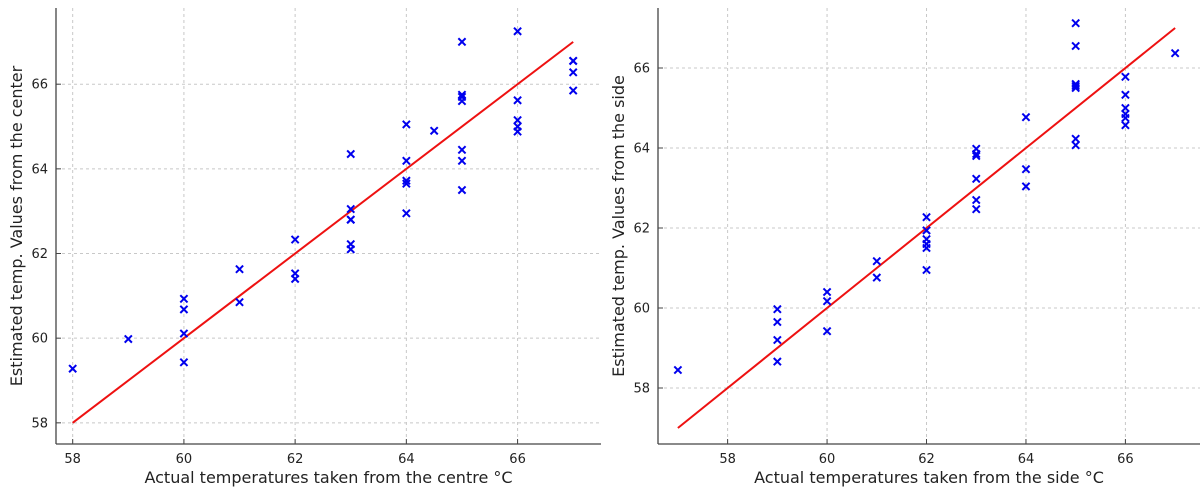  What do you see at coordinates (16, 225) in the screenshot?
I see `y-axis-label: Estimated temp. Values from the center` at bounding box center [16, 225].